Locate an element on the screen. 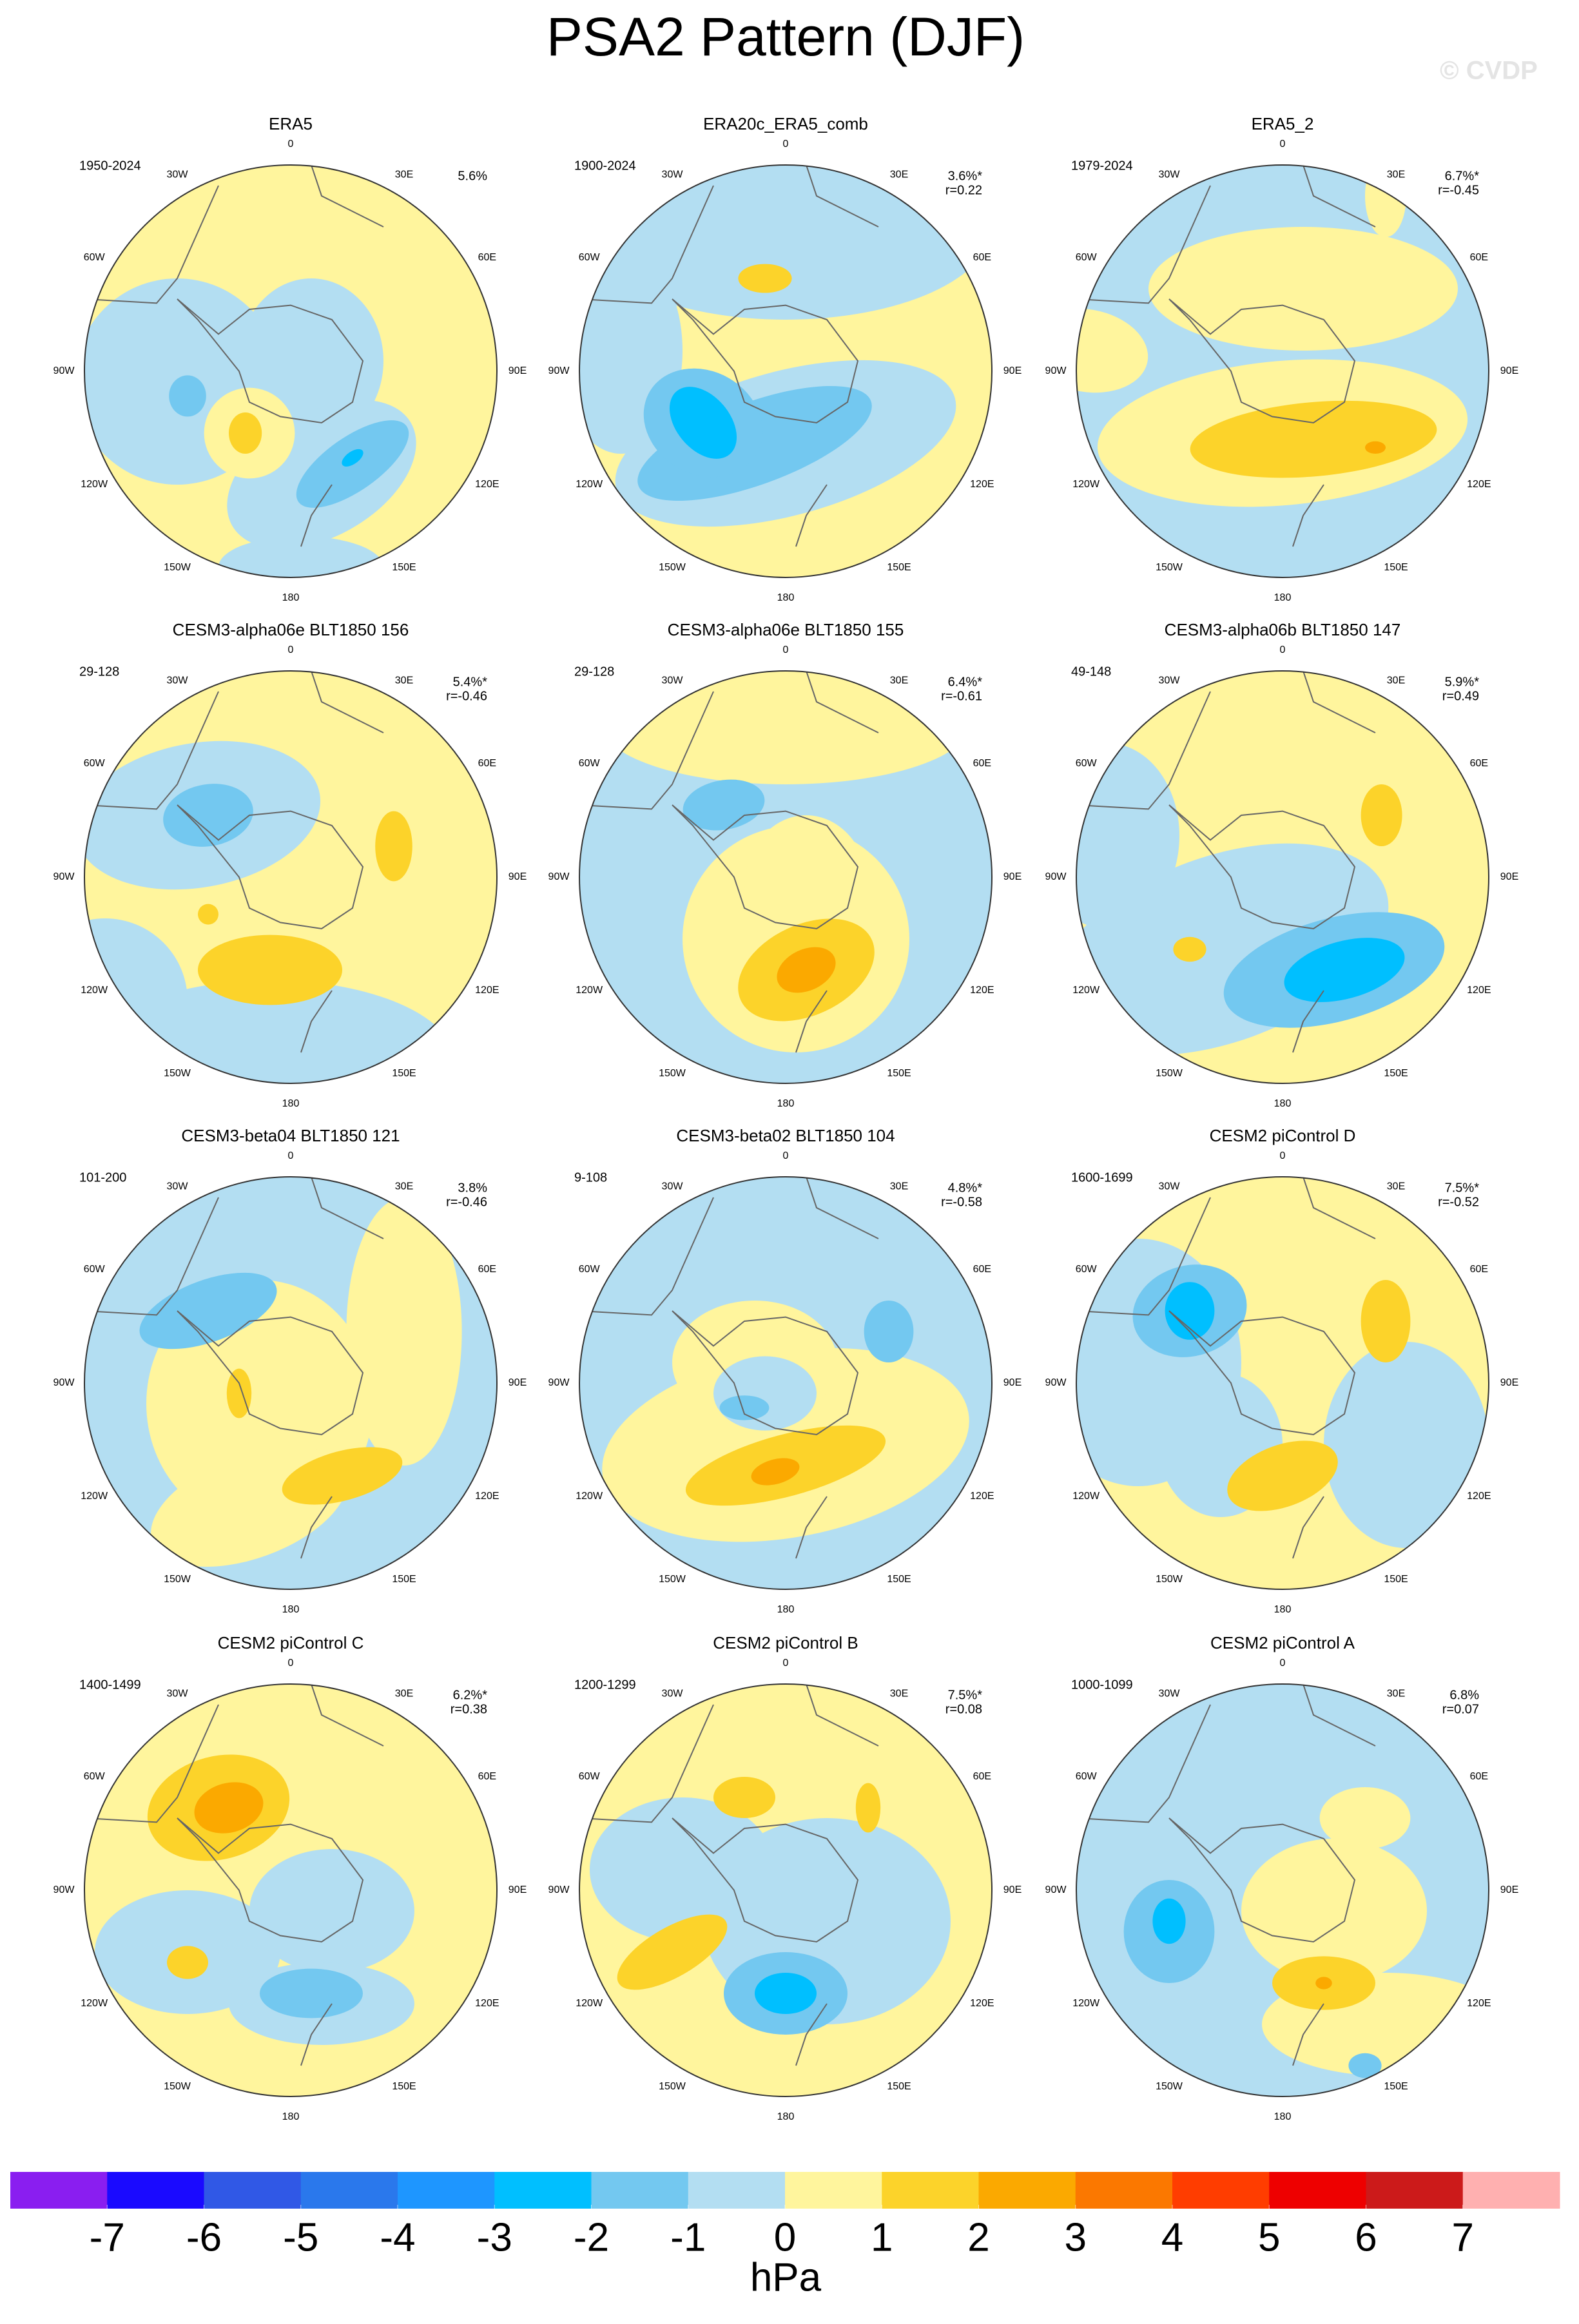 The image size is (1579, 2324). panel-pct: 3.6%* is located at coordinates (965, 176).